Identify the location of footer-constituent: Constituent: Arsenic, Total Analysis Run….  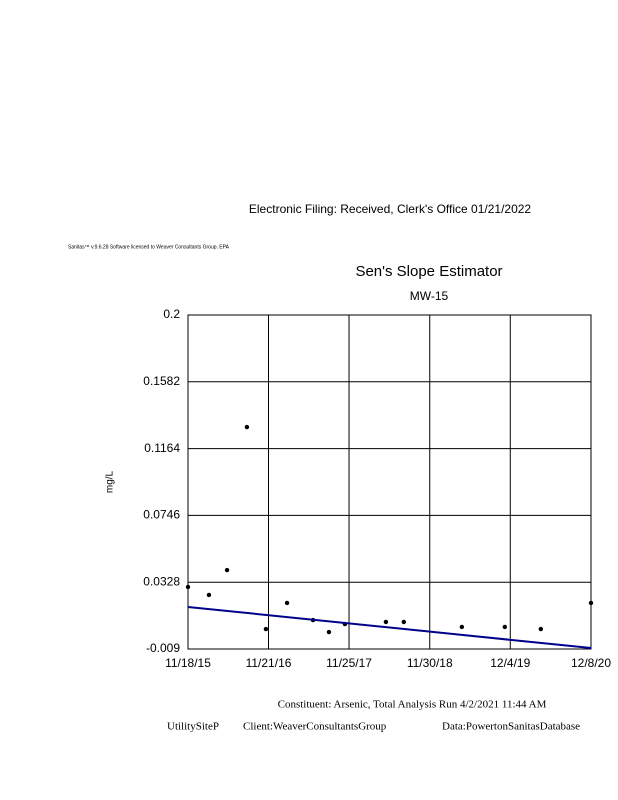
(412, 705).